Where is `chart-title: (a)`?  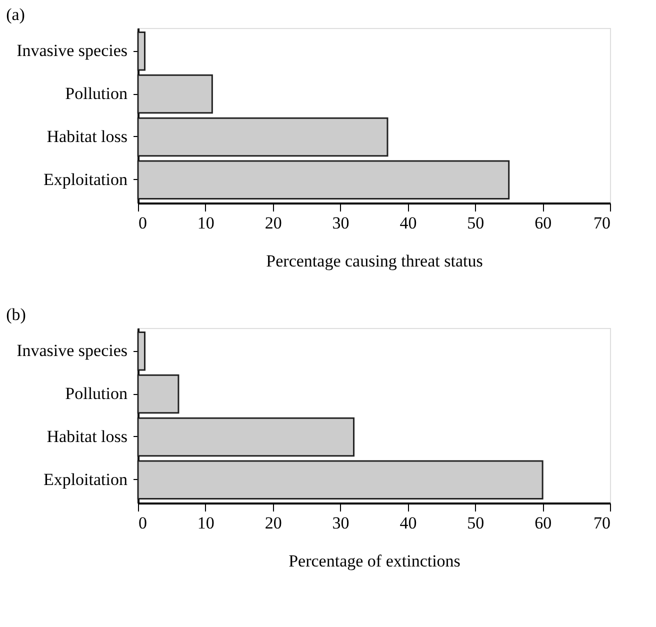 chart-title: (a) is located at coordinates (15, 14).